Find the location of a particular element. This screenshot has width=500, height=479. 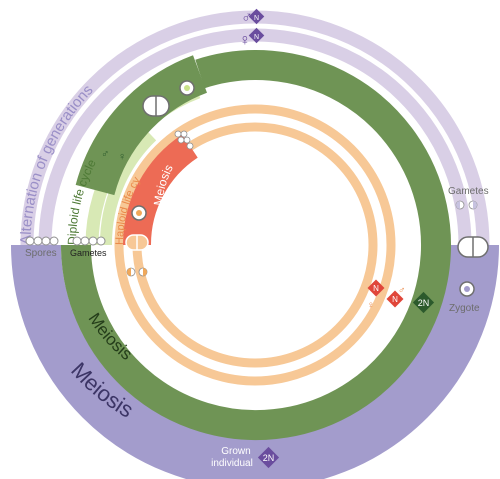

nucleus-cell-icon is located at coordinates (187, 88).